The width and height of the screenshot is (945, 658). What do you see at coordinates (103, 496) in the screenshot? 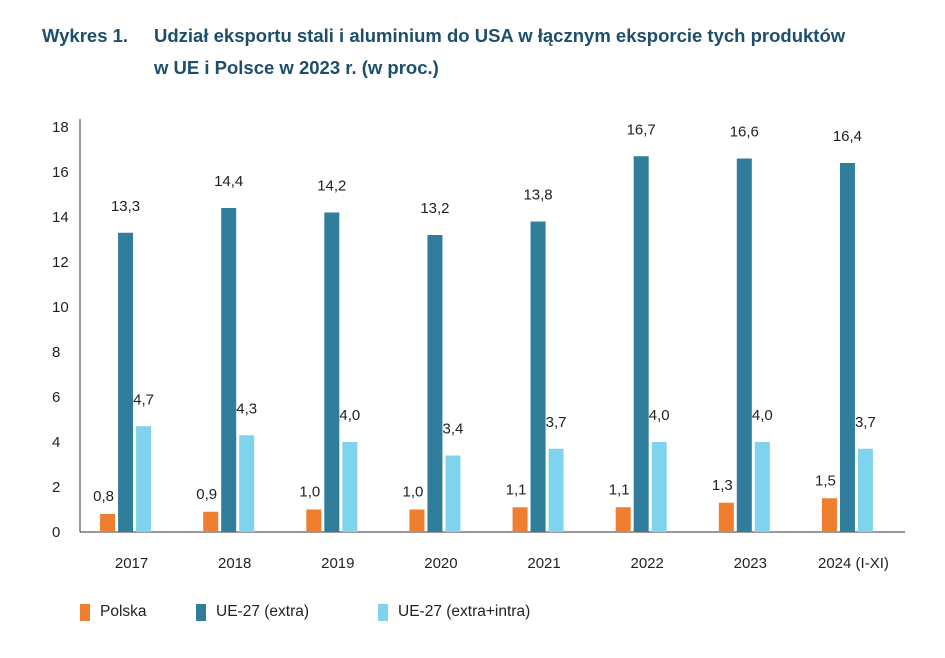
I see `data-label: 0,8` at bounding box center [103, 496].